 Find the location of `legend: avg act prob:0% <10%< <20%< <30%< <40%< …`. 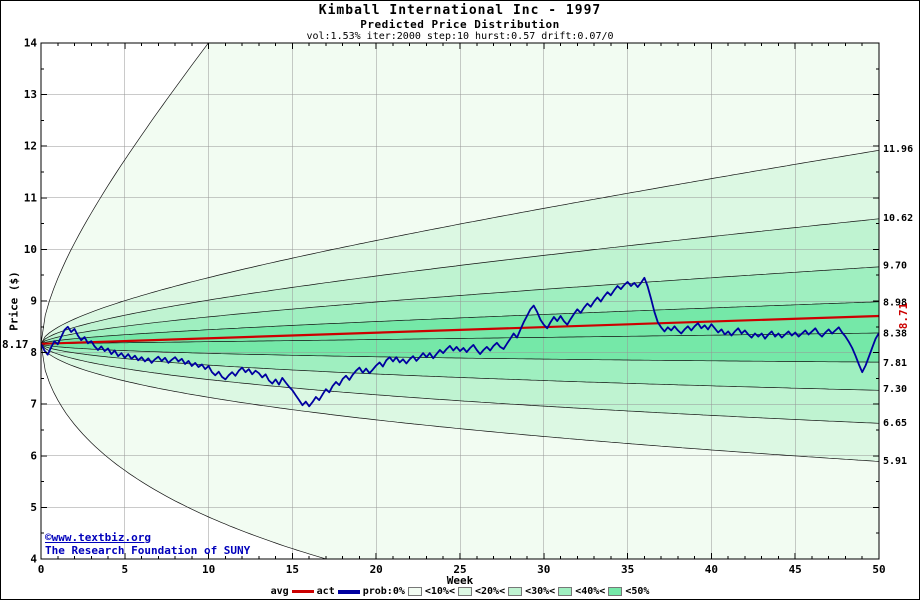

legend: avg act prob:0% <10%< <20%< <30%< <40%< … is located at coordinates (460, 591).